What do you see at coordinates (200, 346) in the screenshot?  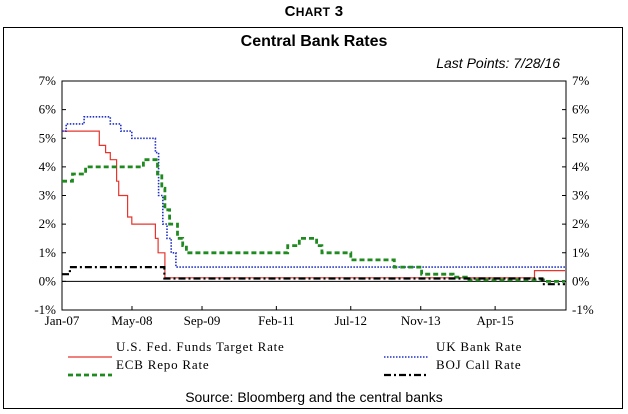 I see `legend-label-fed: U.S. Fed. Funds Target Rate` at bounding box center [200, 346].